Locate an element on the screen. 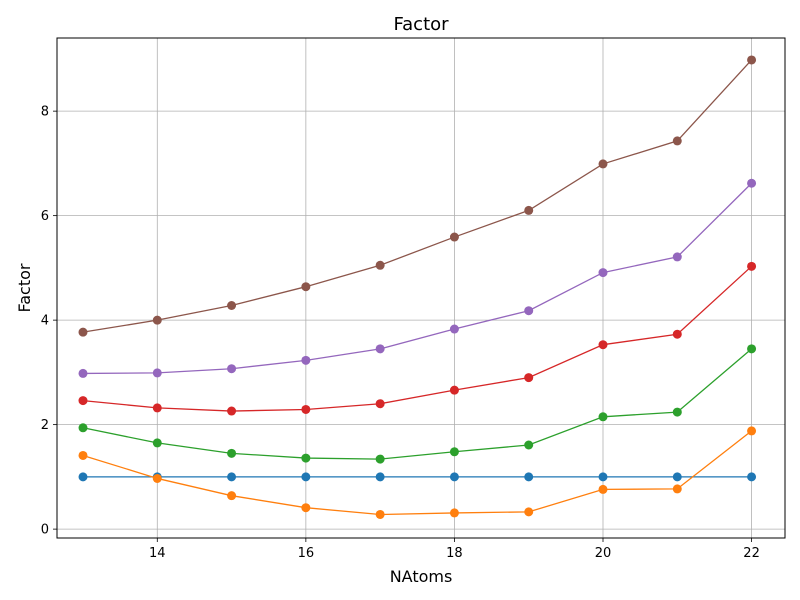  y-tick-label: 4 is located at coordinates (45, 321).